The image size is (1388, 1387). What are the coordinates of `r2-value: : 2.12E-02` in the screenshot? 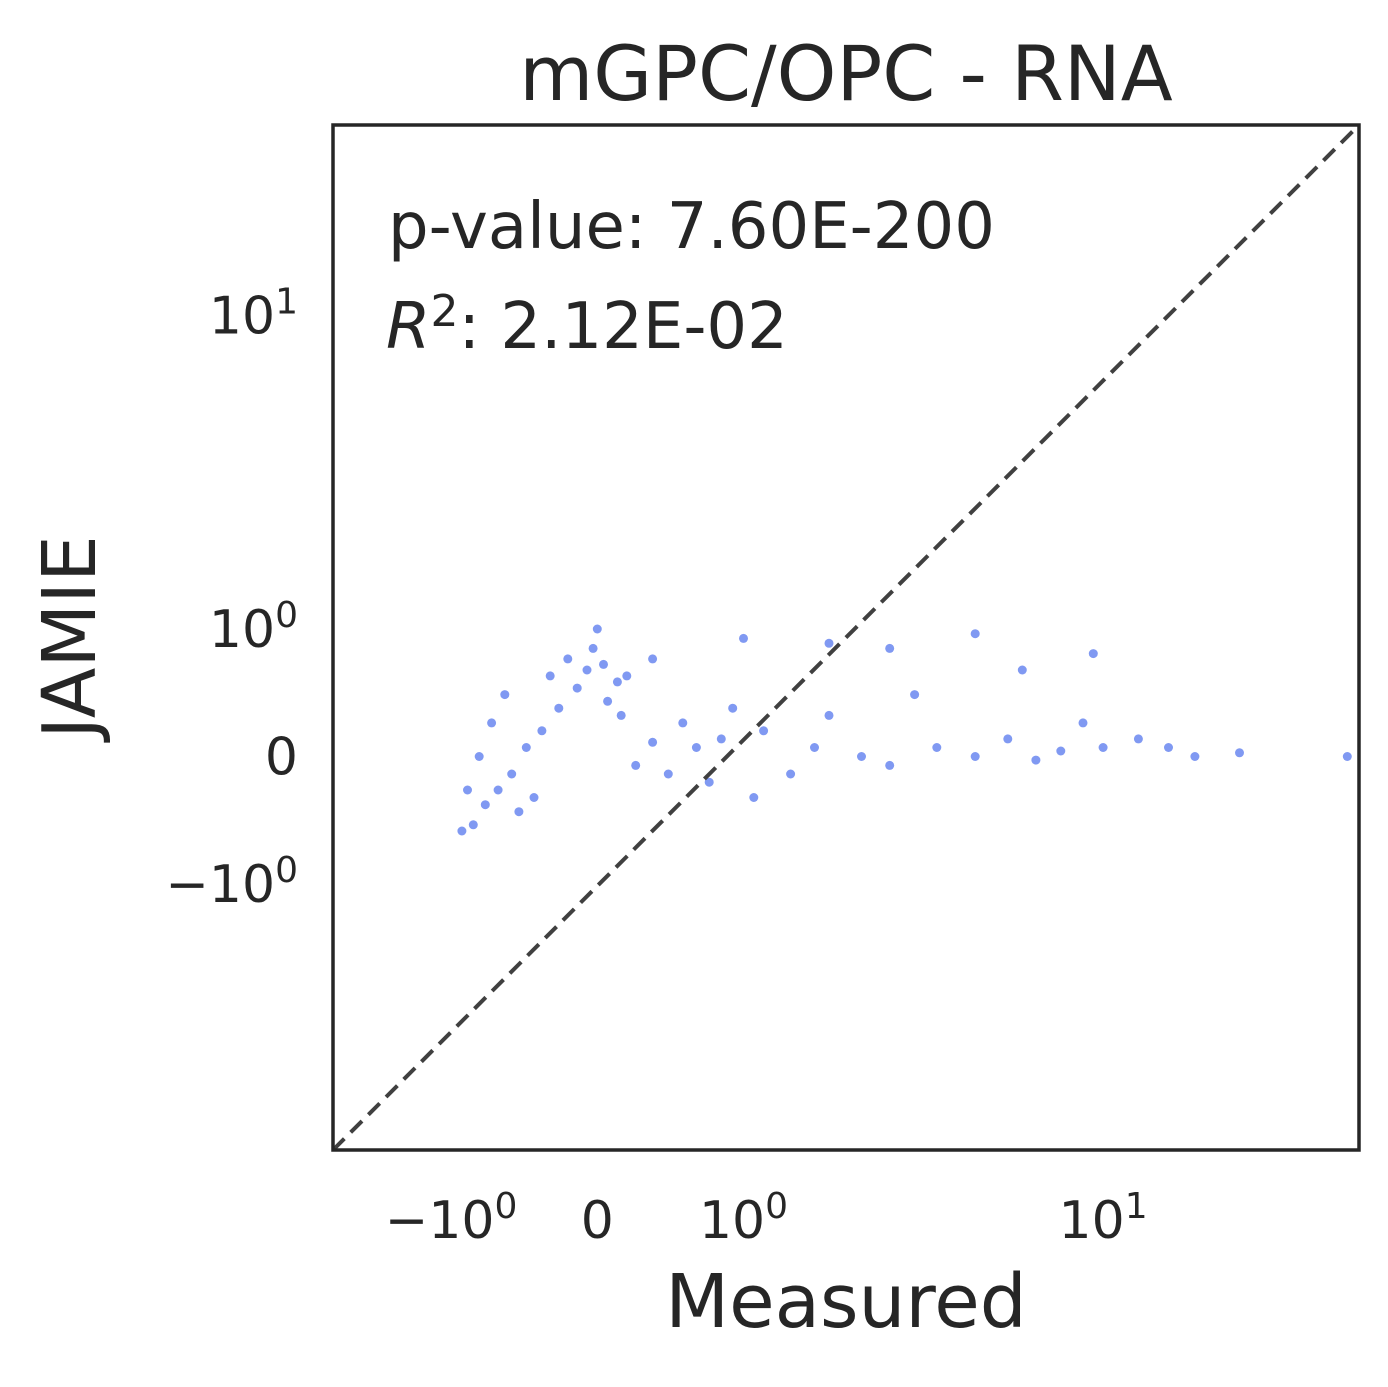 It's located at (622, 327).